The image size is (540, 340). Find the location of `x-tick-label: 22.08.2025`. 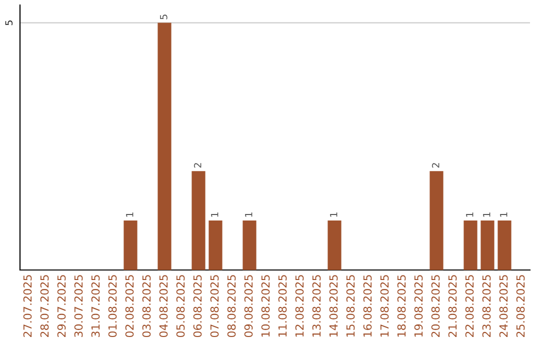

x-tick-label: 22.08.2025 is located at coordinates (469, 306).